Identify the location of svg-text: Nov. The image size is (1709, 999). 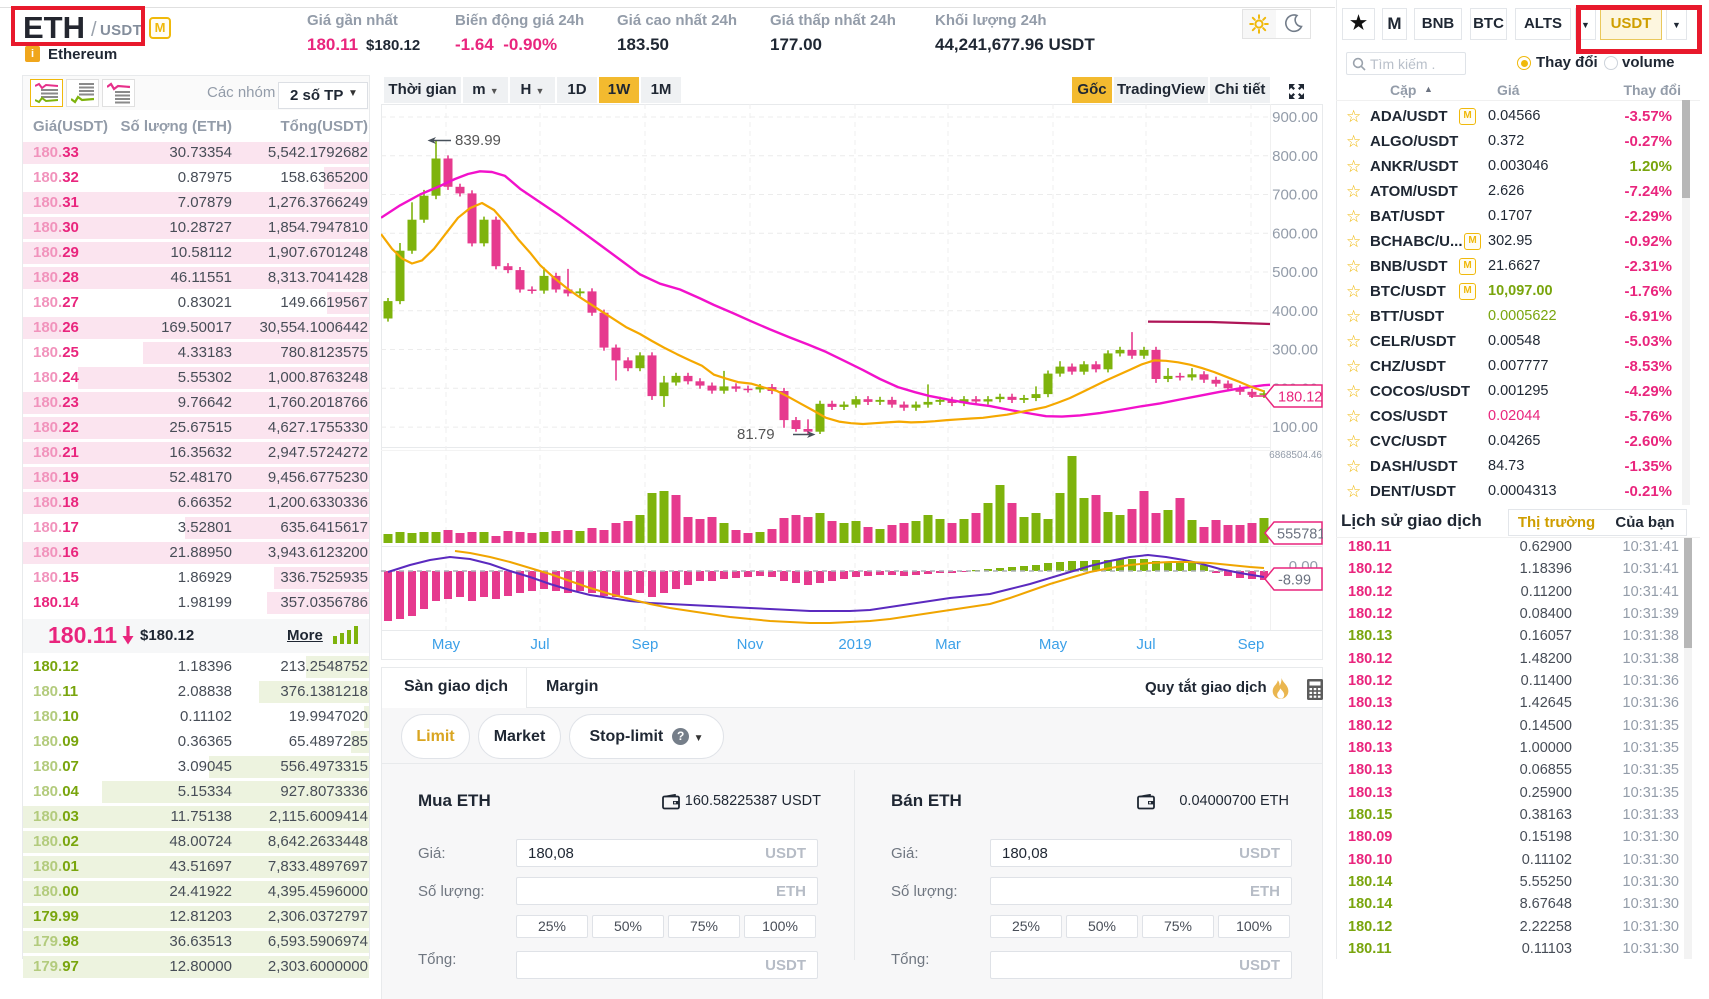
(750, 644).